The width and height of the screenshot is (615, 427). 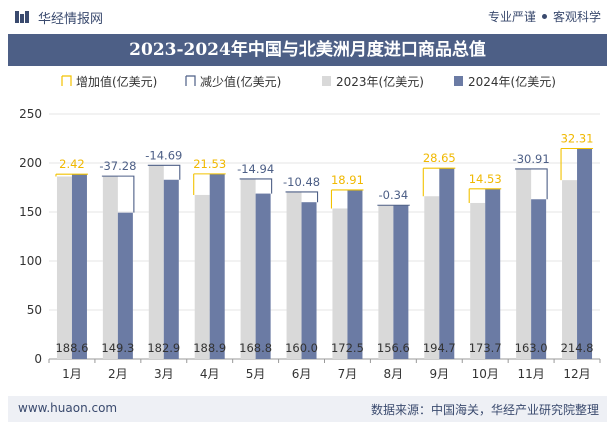 I want to click on change-label: -14.94, so click(x=255, y=169).